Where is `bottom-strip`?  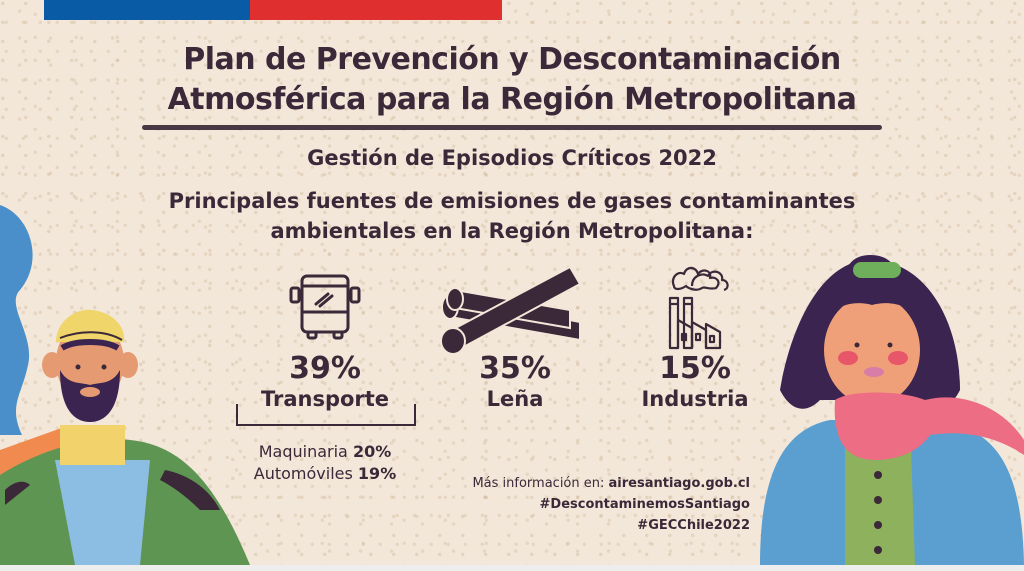 bottom-strip is located at coordinates (512, 568).